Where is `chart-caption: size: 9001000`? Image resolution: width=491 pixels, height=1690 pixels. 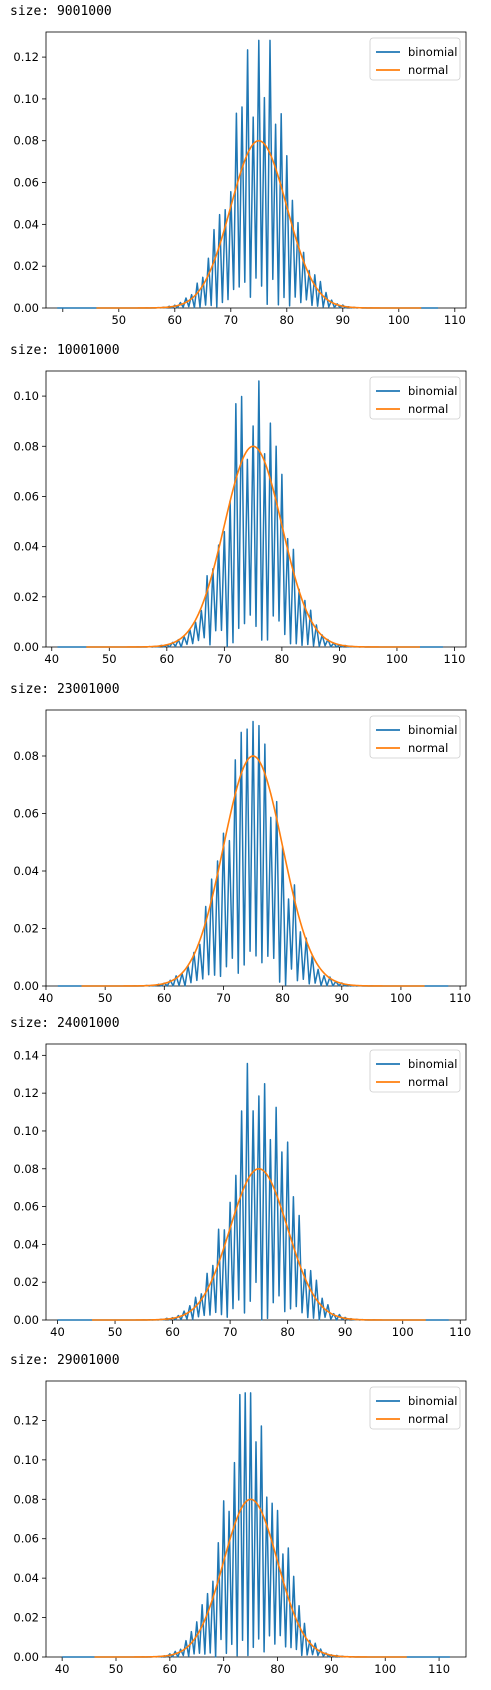
chart-caption: size: 9001000 is located at coordinates (61, 11).